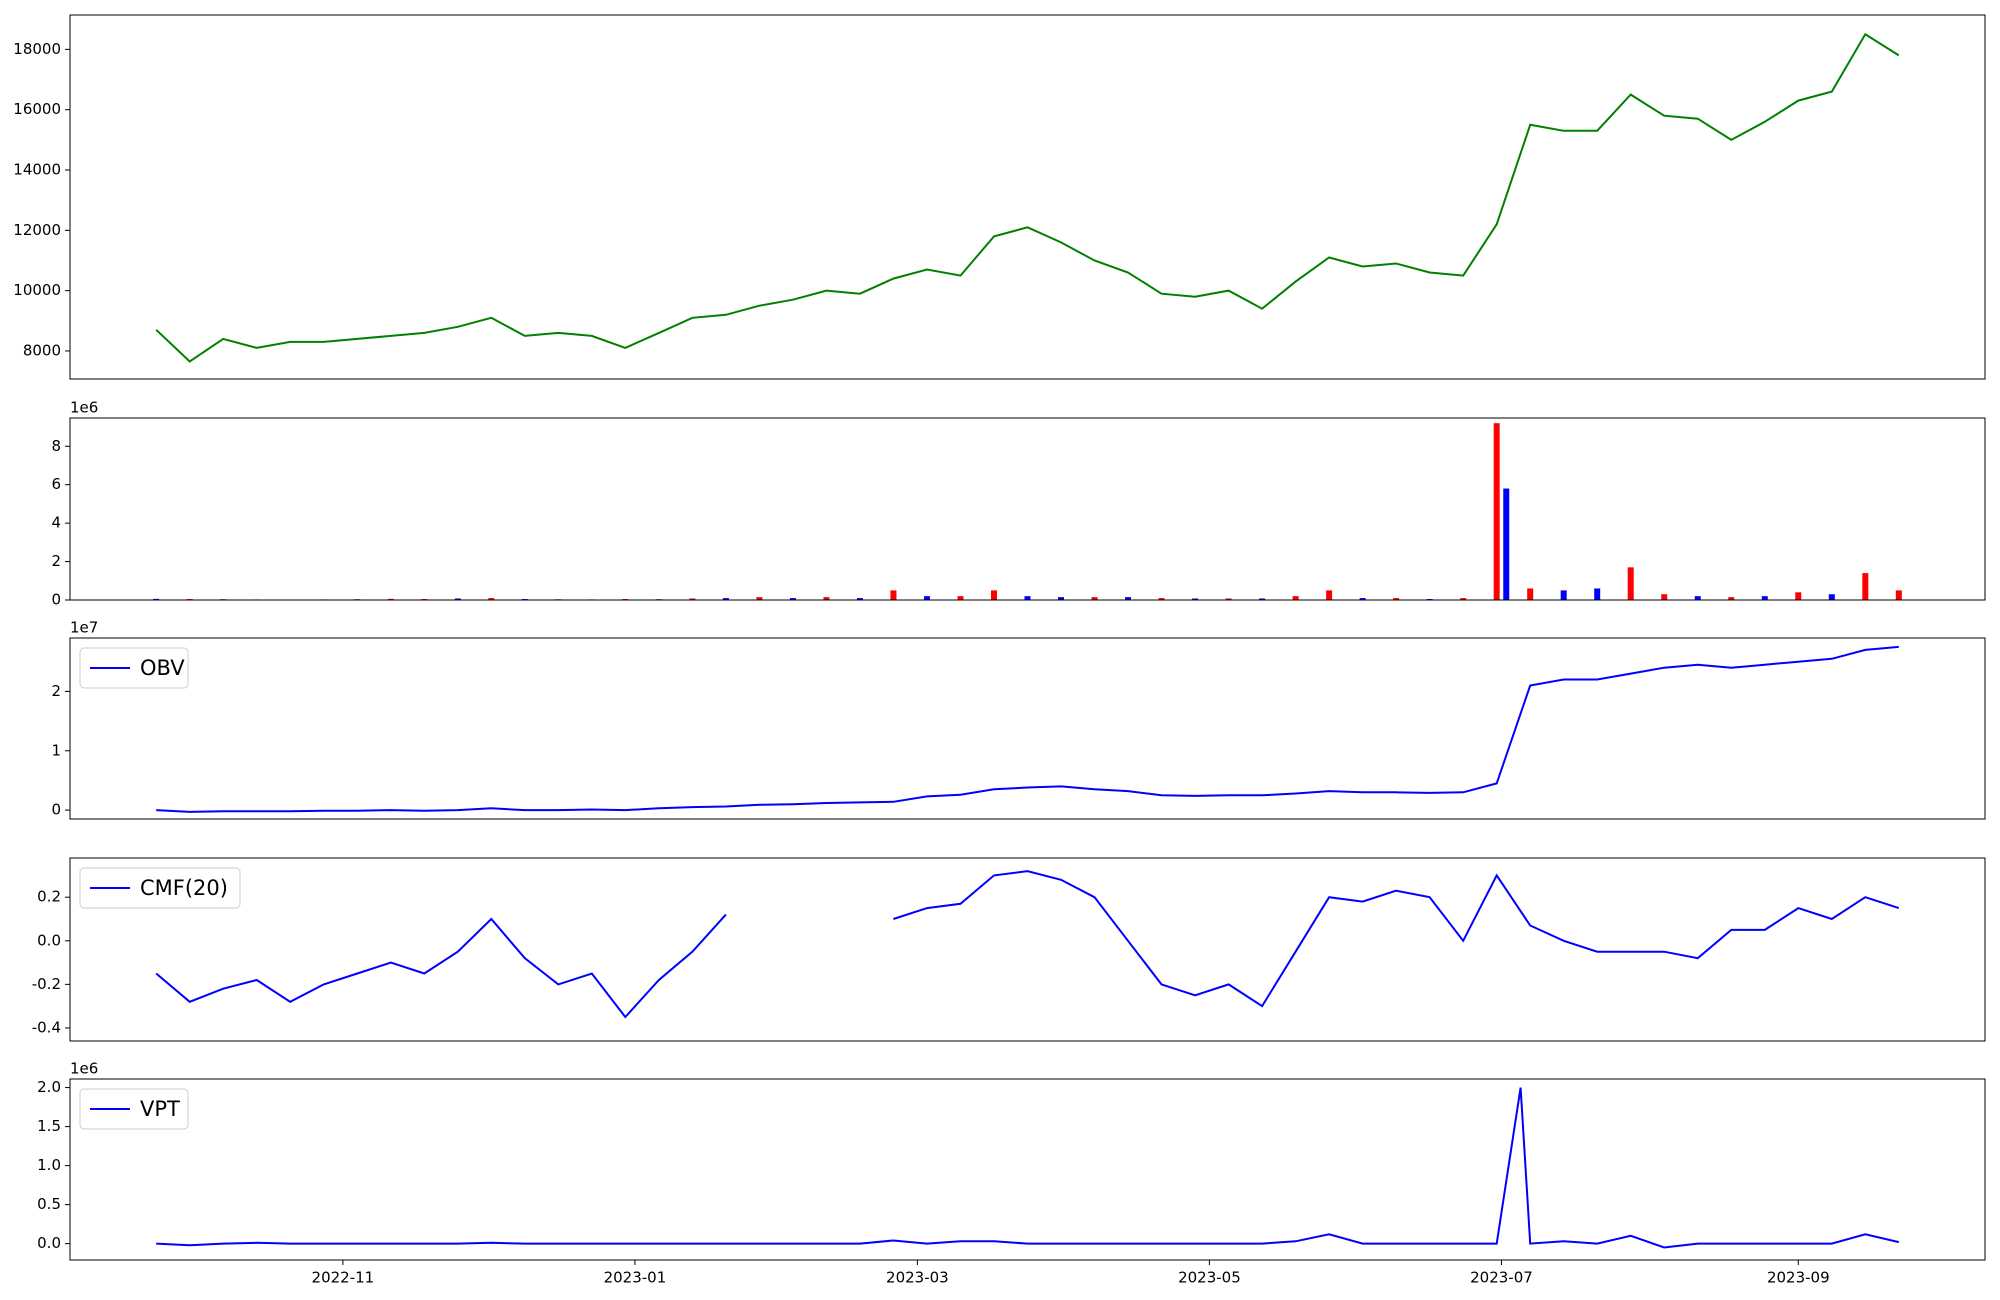  I want to click on y-tick-label: -0.2, so click(46, 984).